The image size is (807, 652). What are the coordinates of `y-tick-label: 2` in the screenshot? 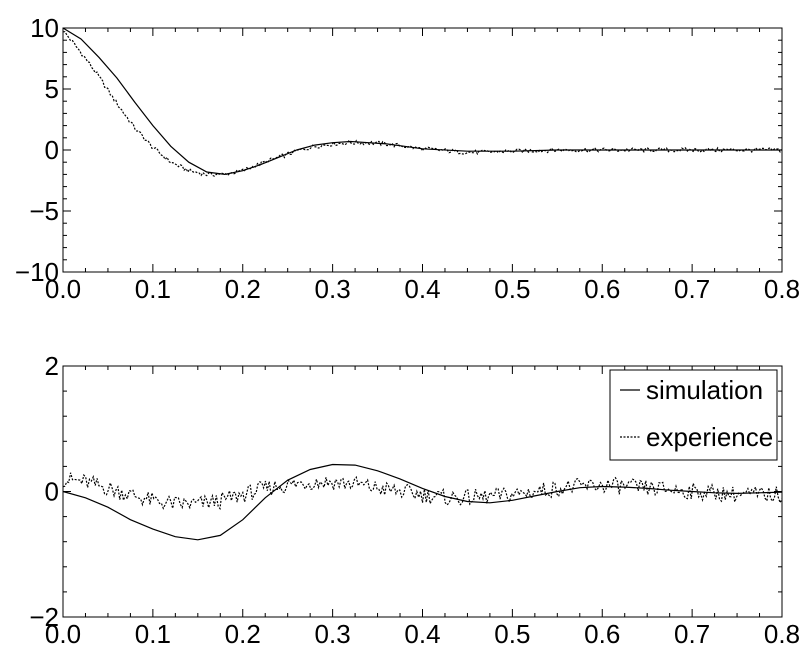 It's located at (52, 366).